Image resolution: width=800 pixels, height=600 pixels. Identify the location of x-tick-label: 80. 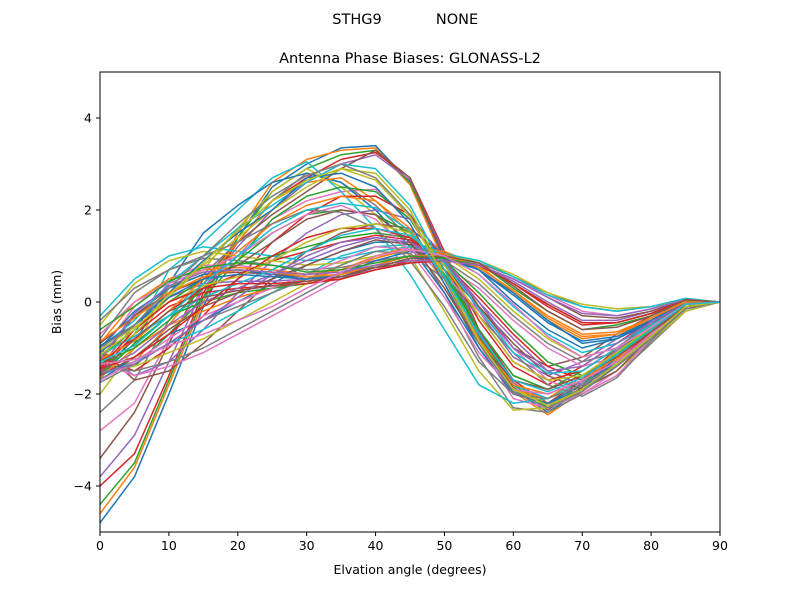
(651, 545).